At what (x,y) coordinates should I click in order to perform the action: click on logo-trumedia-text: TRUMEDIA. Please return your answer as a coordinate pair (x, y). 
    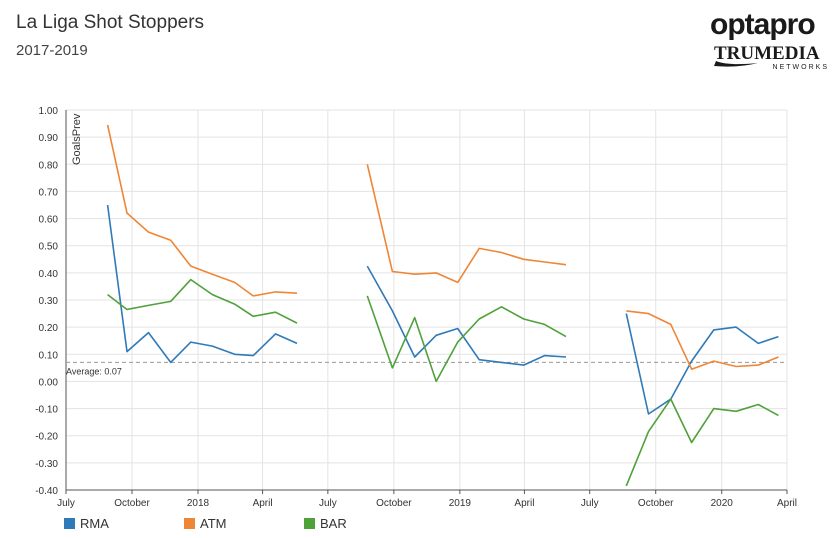
    Looking at the image, I should click on (767, 53).